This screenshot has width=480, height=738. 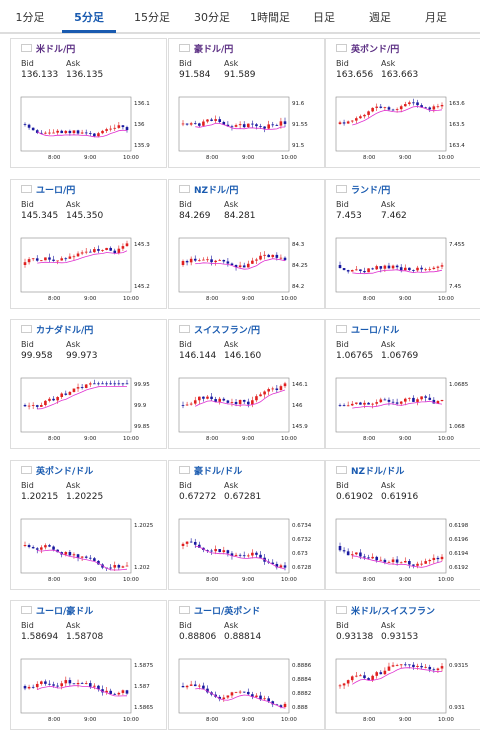 I want to click on pair-title: 米ドル/円, so click(x=56, y=50).